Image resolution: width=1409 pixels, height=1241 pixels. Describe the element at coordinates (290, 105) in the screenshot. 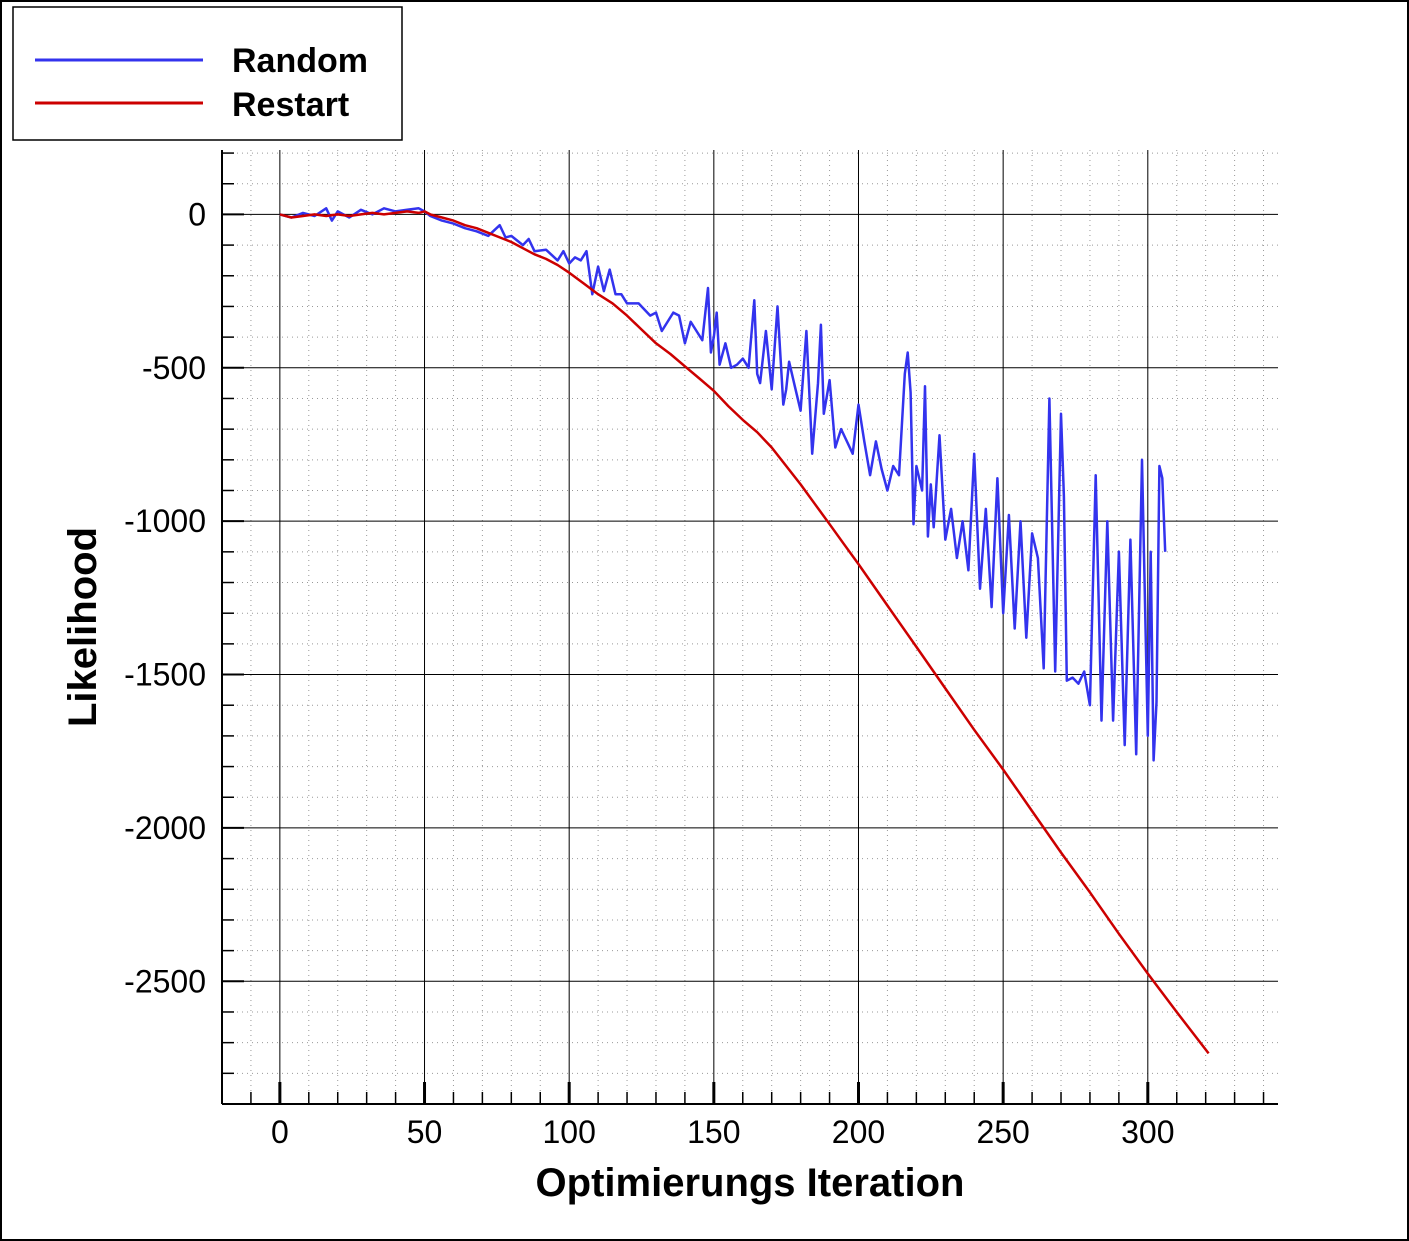

I see `legend-label-restart: Restart` at that location.